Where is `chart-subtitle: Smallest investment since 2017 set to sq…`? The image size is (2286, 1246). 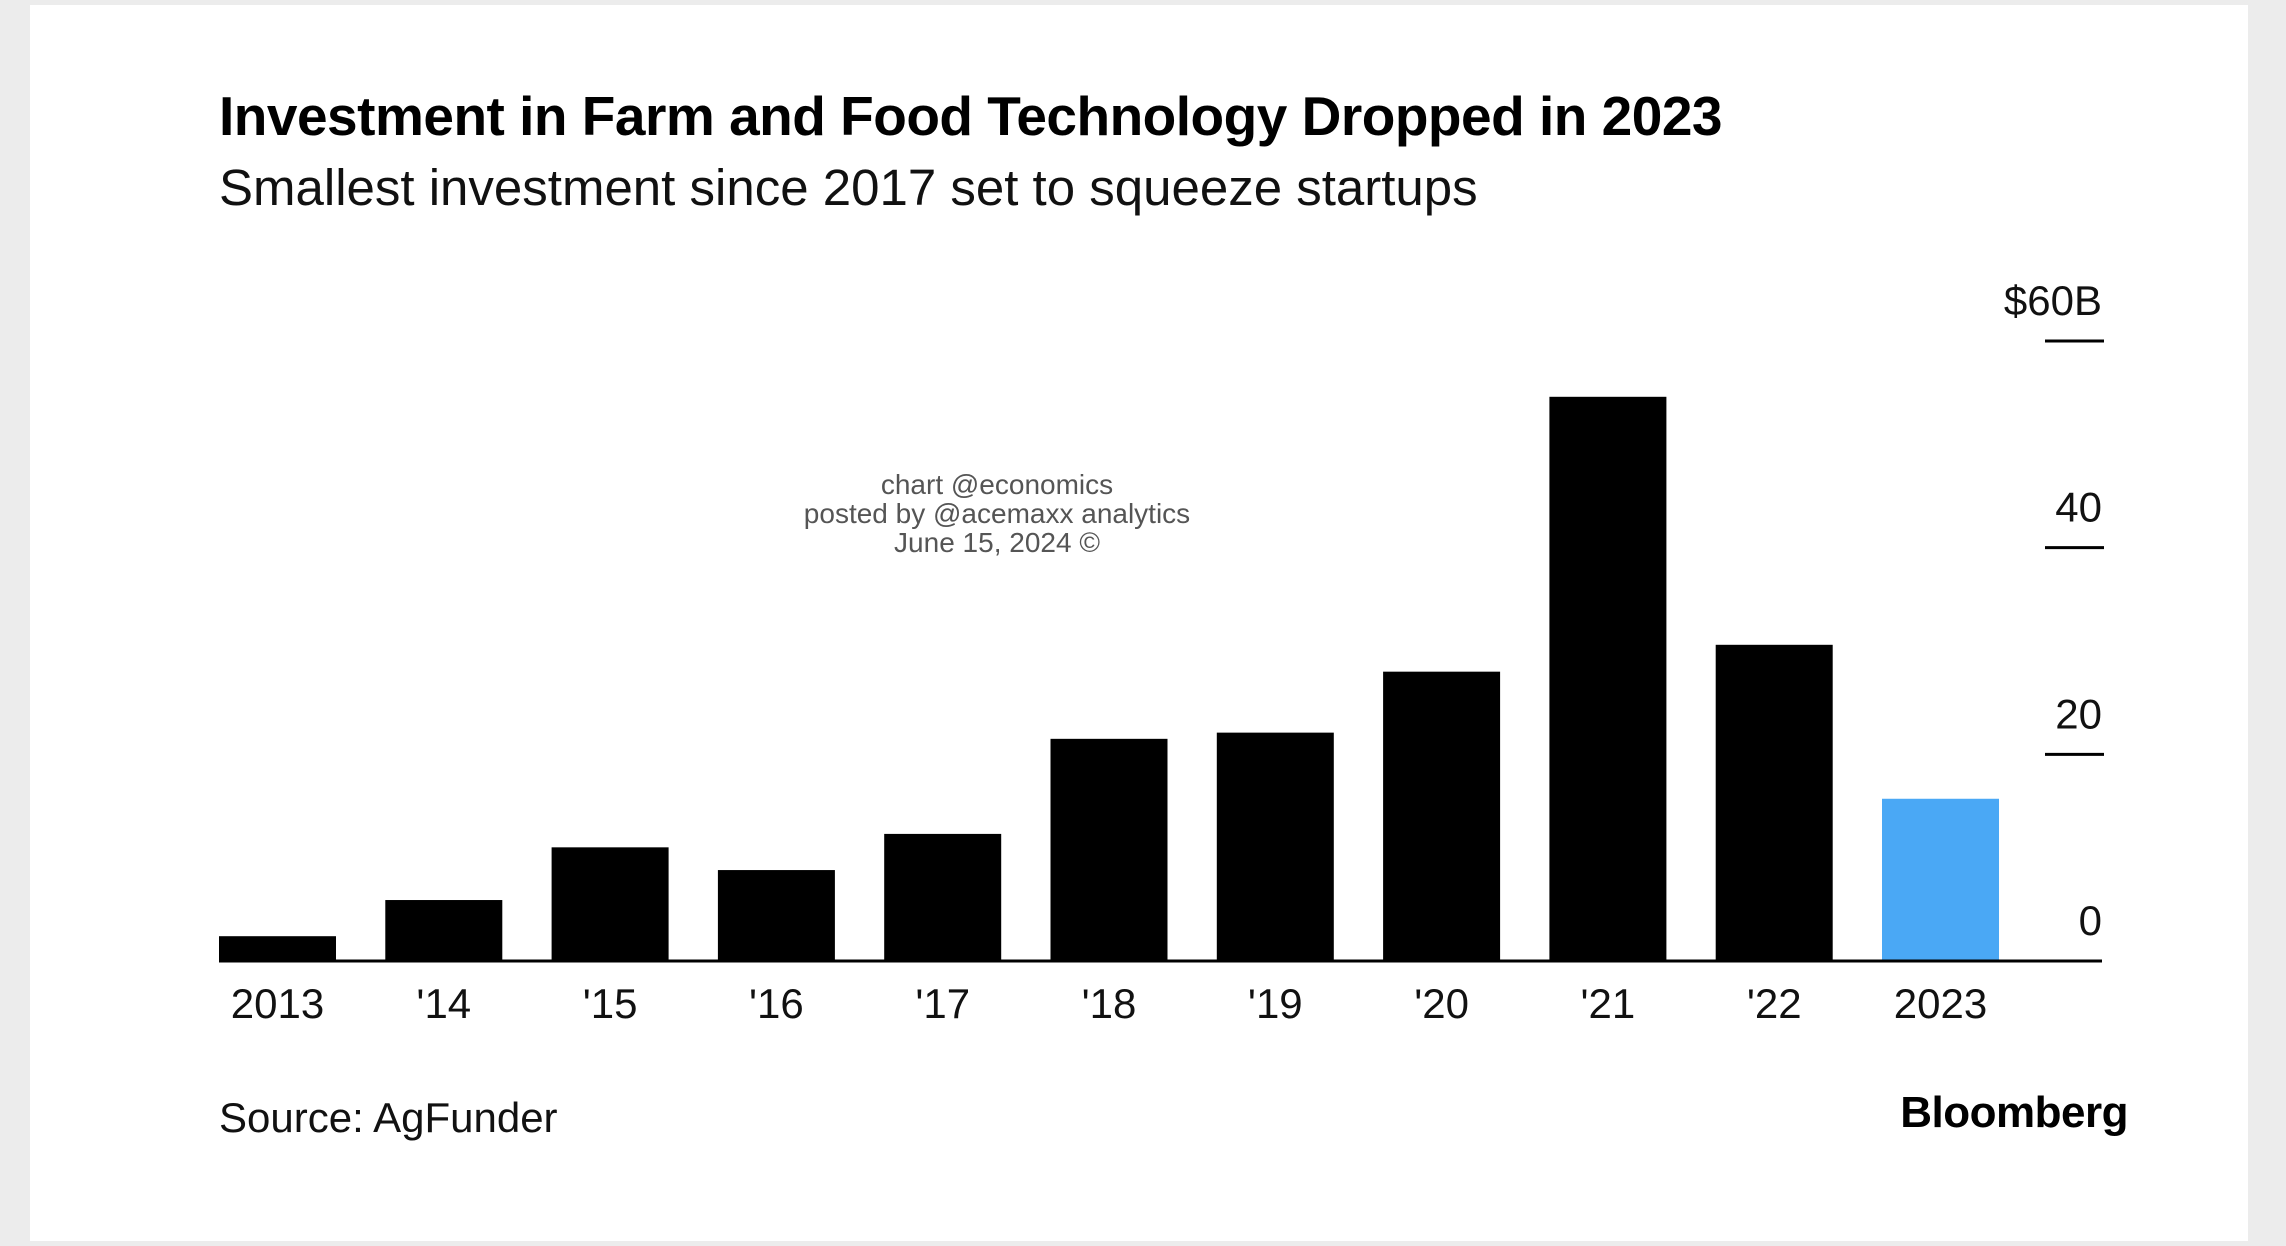
chart-subtitle: Smallest investment since 2017 set to sq… is located at coordinates (848, 187).